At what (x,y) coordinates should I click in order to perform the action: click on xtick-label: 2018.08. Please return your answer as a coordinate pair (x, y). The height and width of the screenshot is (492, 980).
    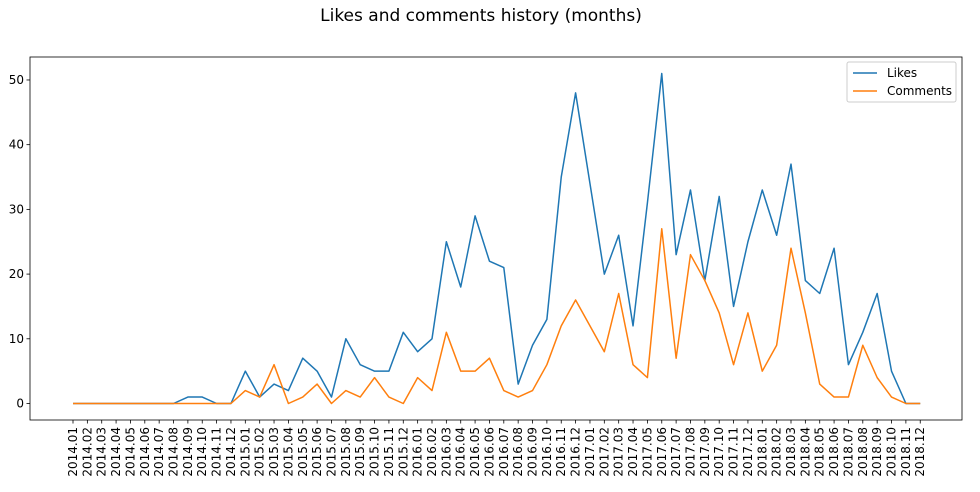
    Looking at the image, I should click on (863, 452).